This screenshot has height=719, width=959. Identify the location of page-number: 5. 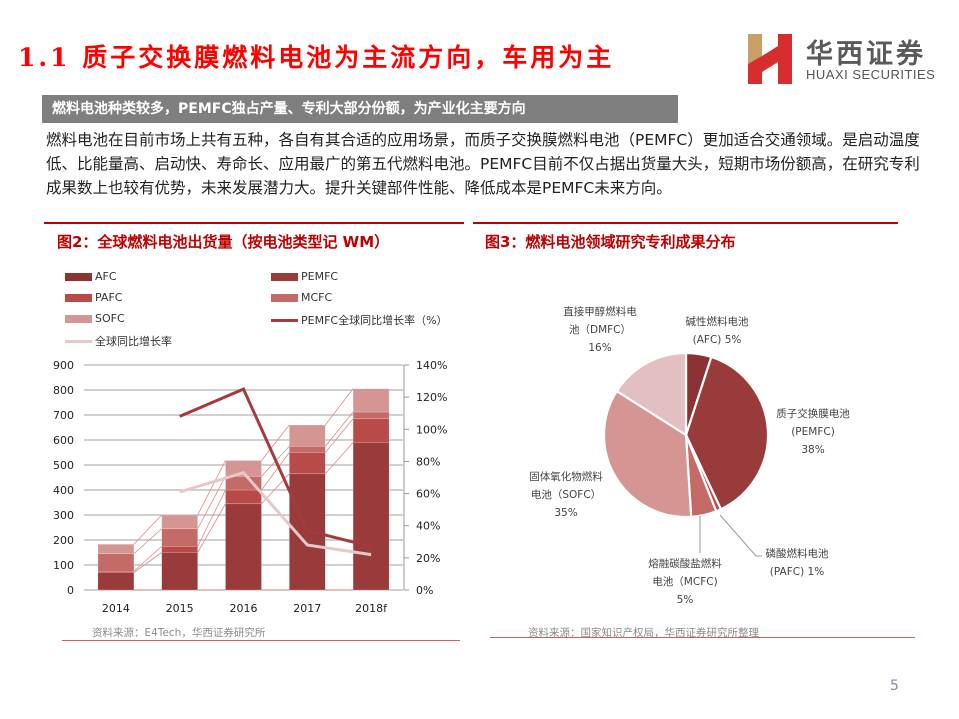
(894, 686).